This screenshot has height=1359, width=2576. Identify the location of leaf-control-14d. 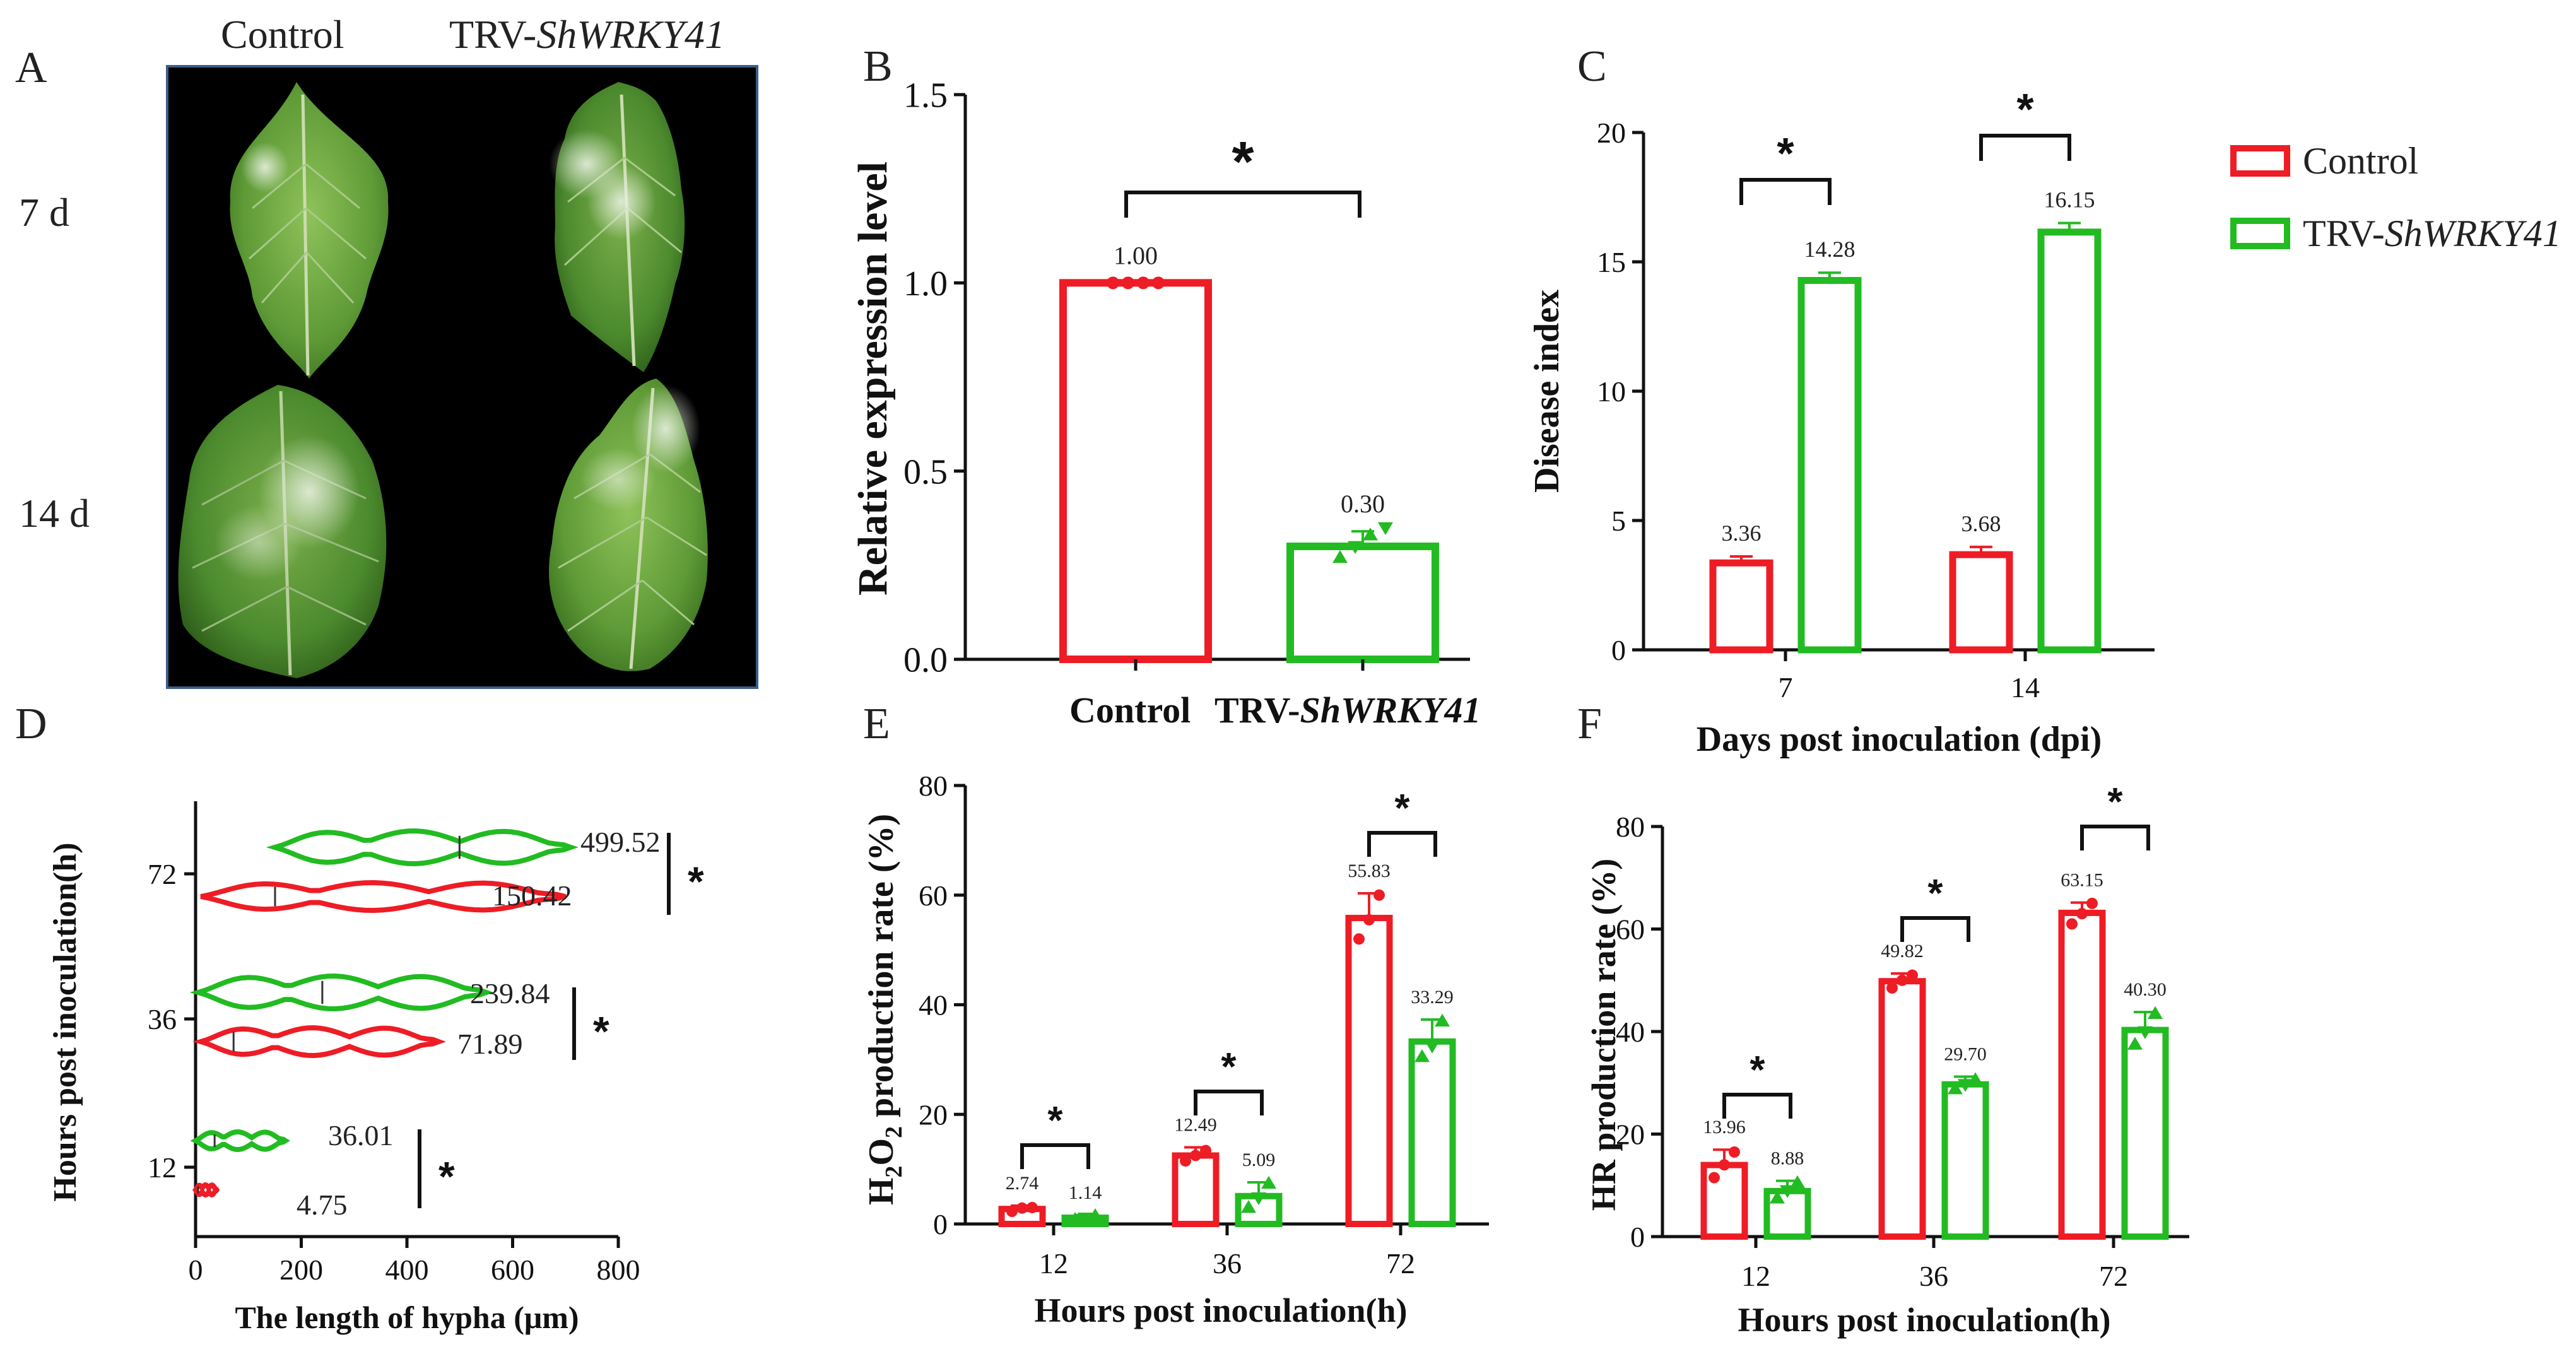
(282, 531).